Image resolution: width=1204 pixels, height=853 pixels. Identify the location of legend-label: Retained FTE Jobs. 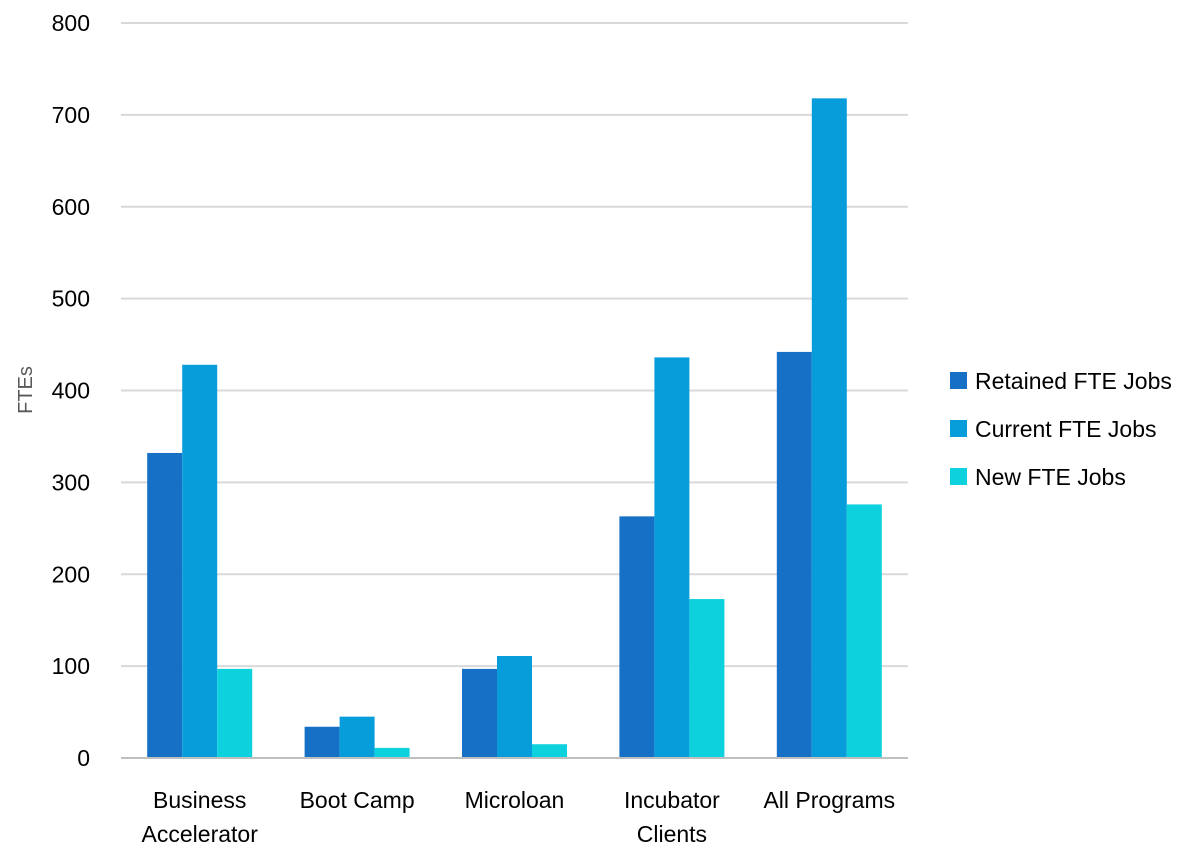
(1073, 381).